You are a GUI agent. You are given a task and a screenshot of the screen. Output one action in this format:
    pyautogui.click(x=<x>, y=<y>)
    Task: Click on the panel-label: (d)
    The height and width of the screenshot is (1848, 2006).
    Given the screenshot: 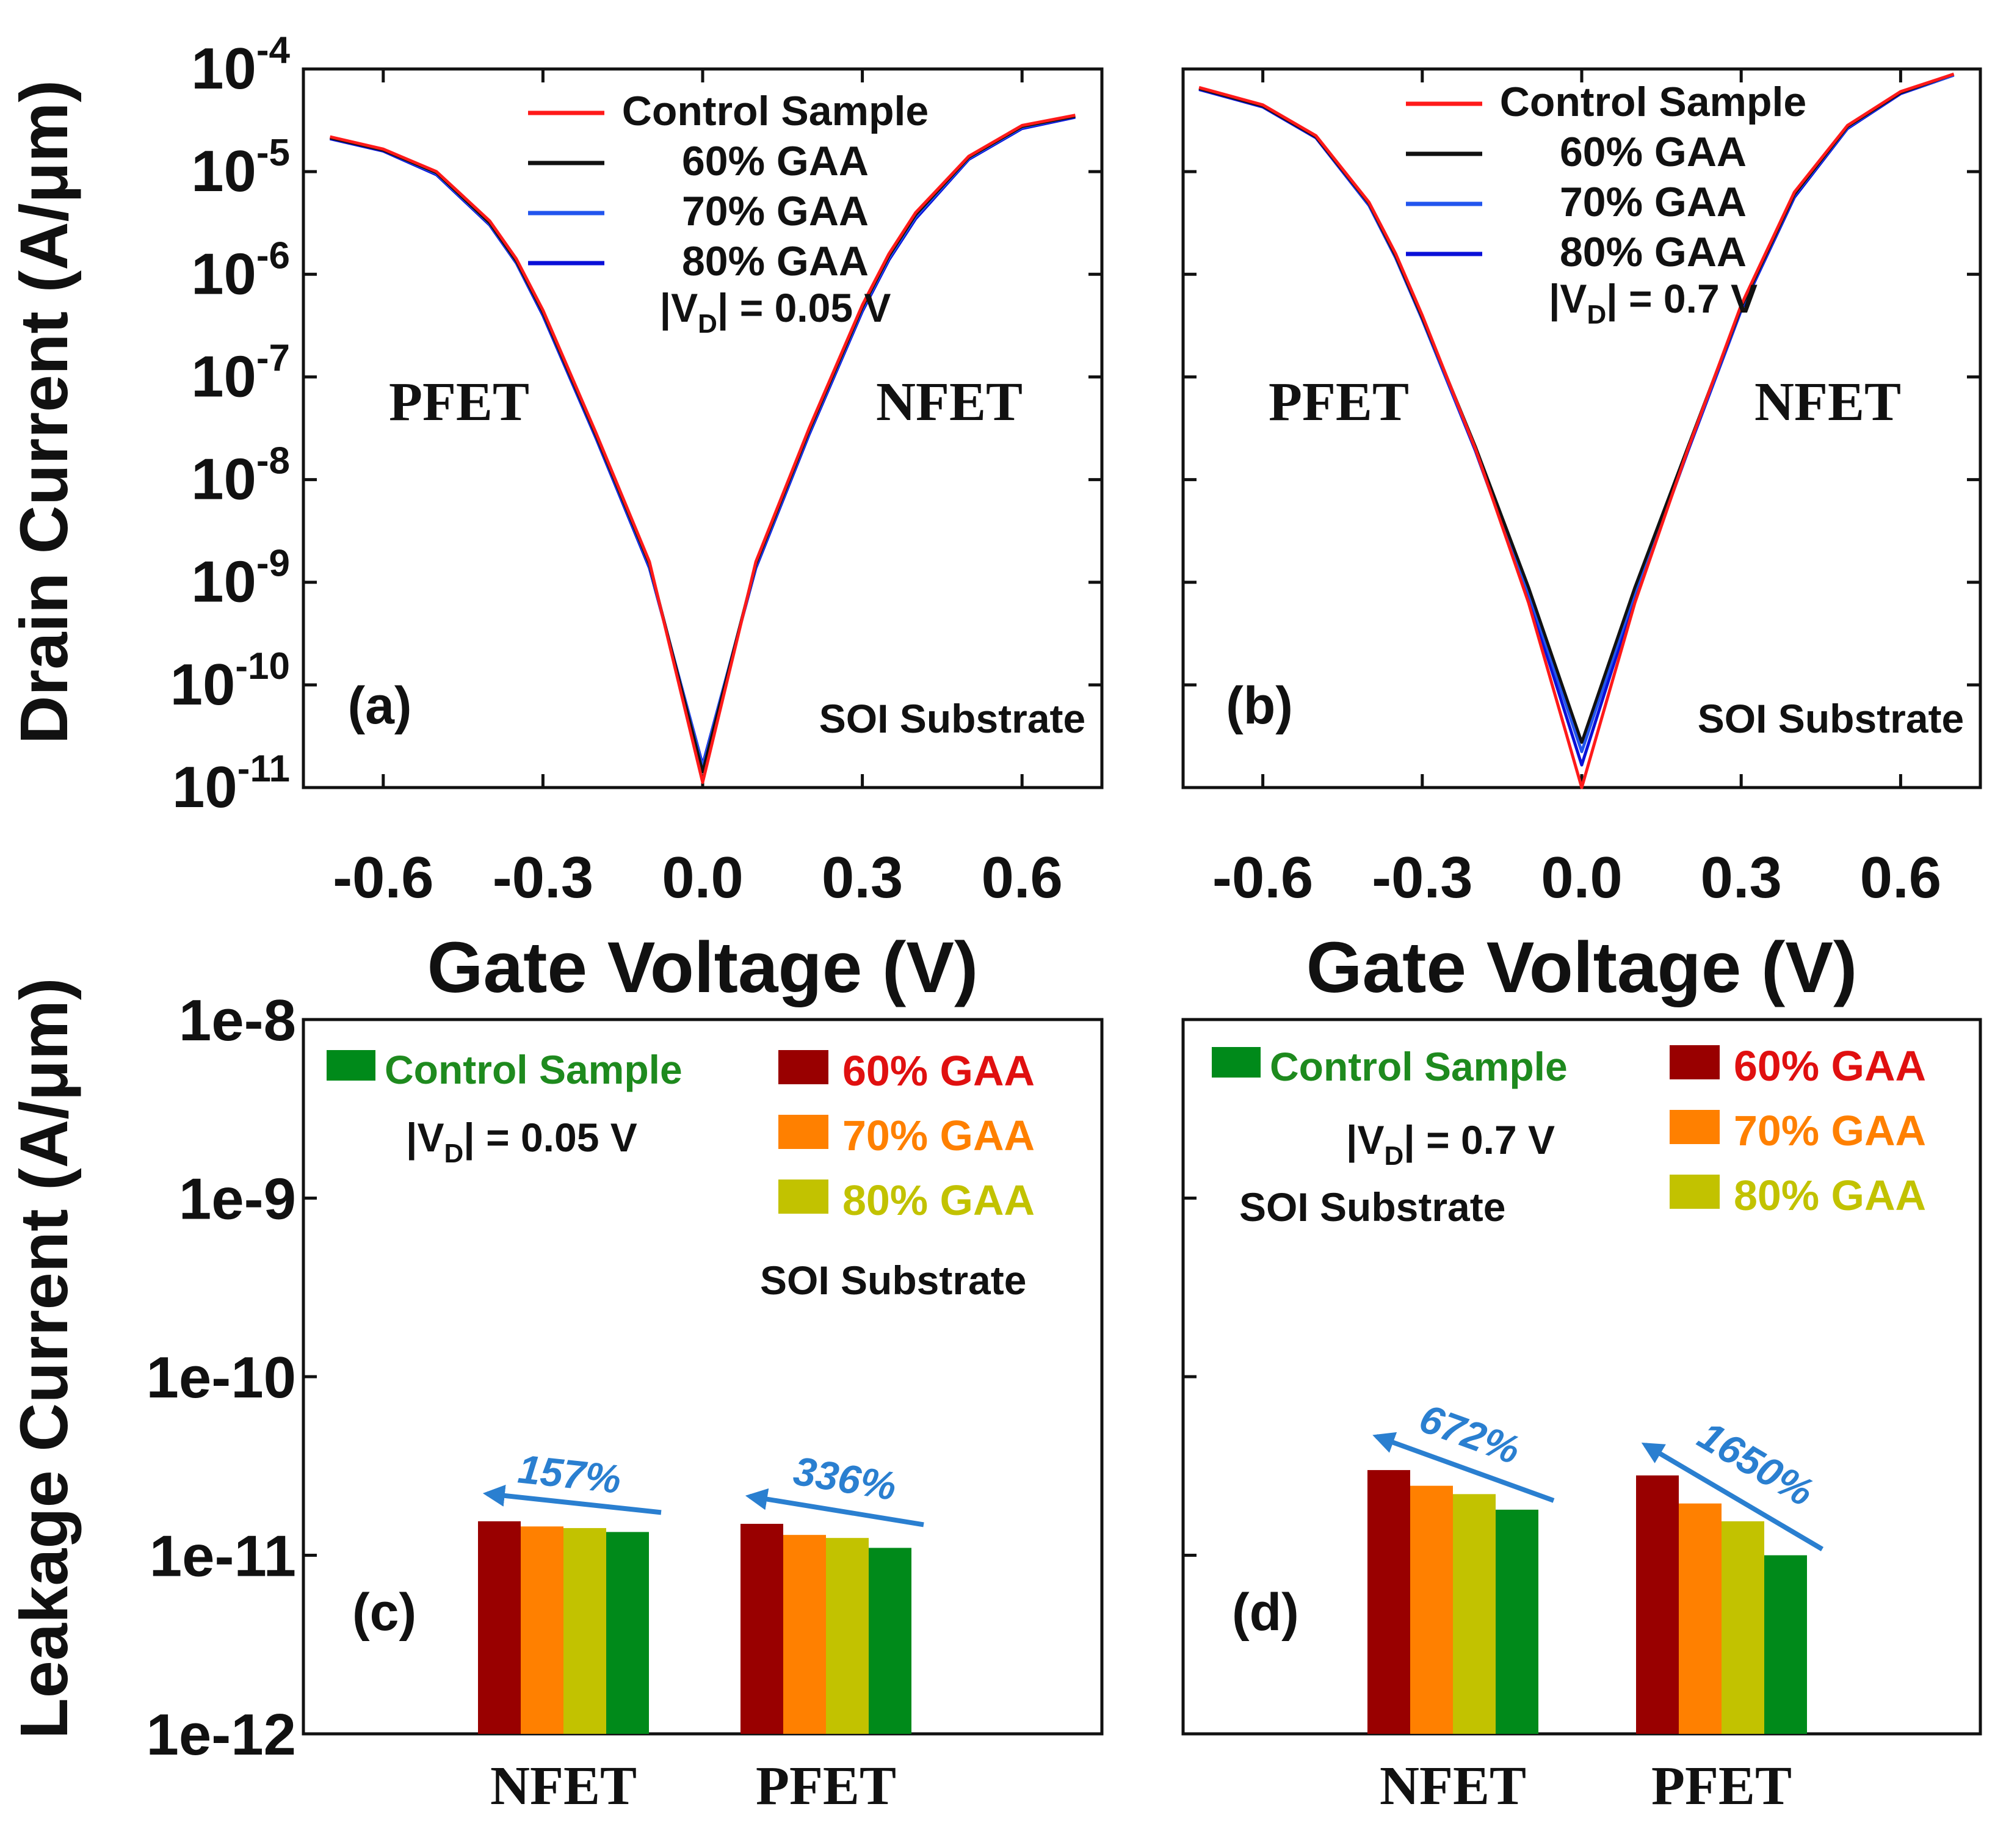 What is the action you would take?
    pyautogui.click(x=1265, y=1612)
    